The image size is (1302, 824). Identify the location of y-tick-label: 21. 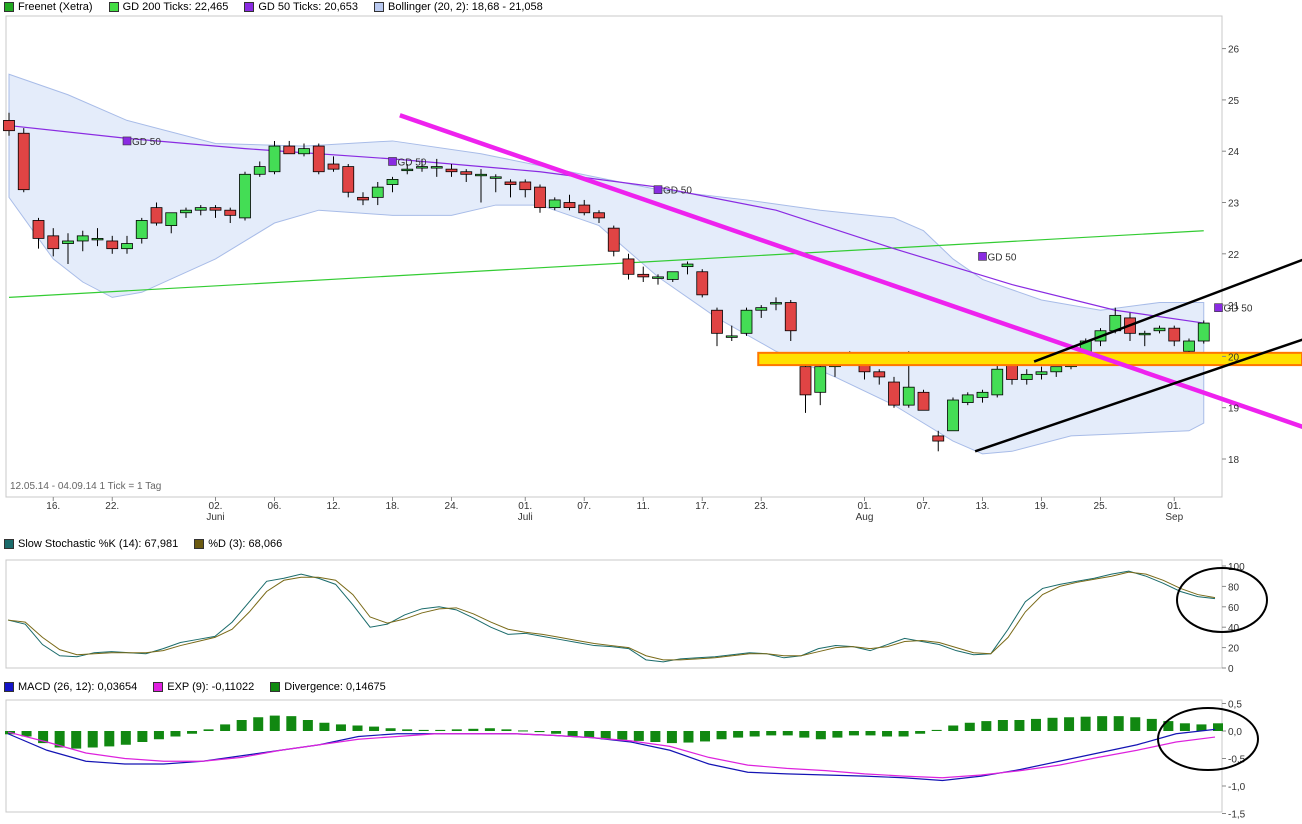
(1234, 306).